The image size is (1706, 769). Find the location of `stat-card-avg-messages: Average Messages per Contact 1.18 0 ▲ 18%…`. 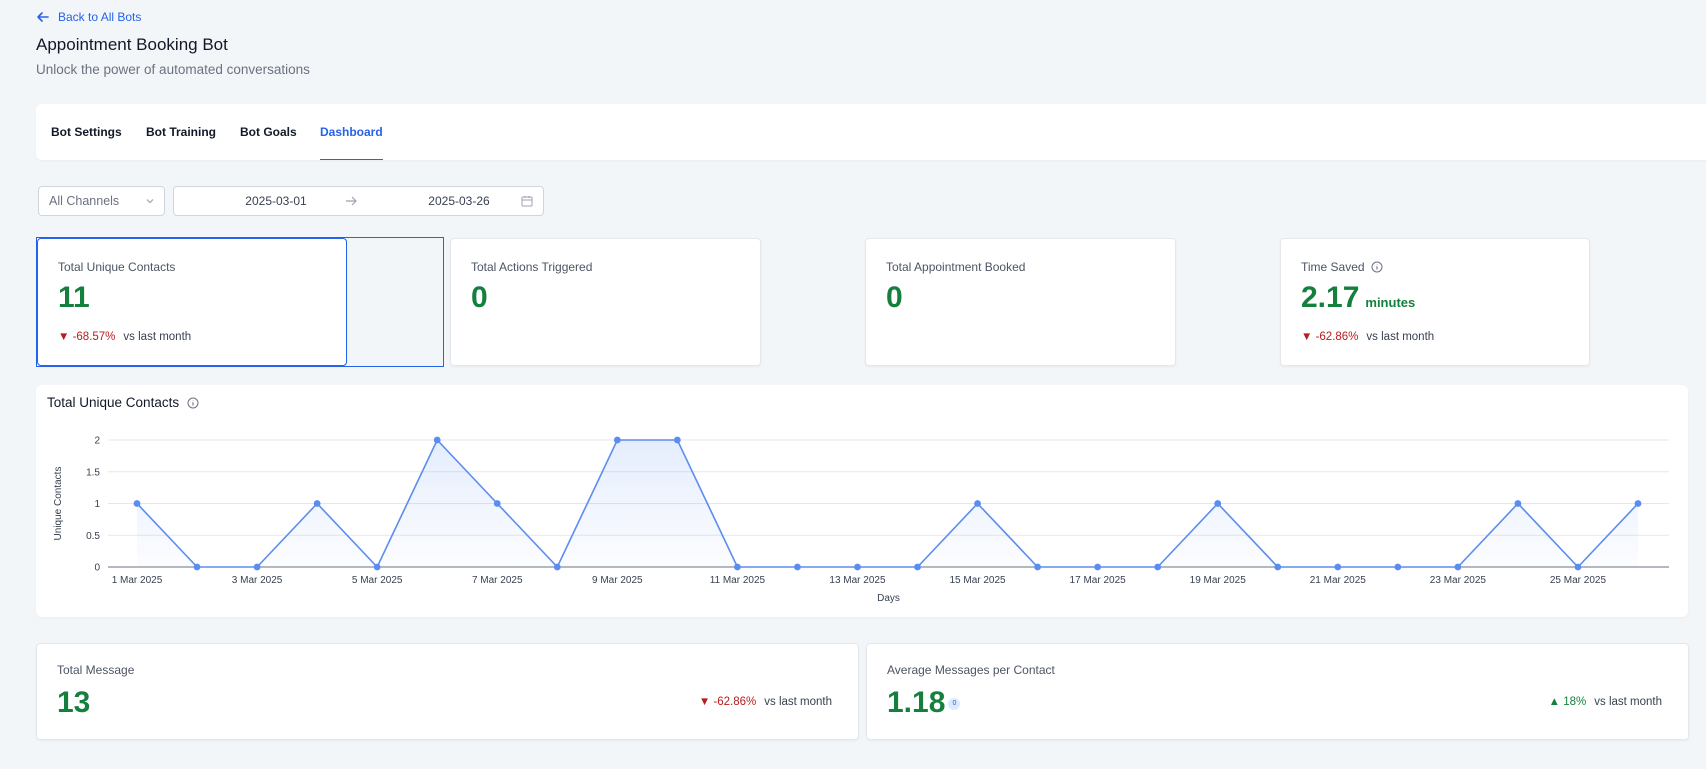

stat-card-avg-messages: Average Messages per Contact 1.18 0 ▲ 18%… is located at coordinates (1277, 691).